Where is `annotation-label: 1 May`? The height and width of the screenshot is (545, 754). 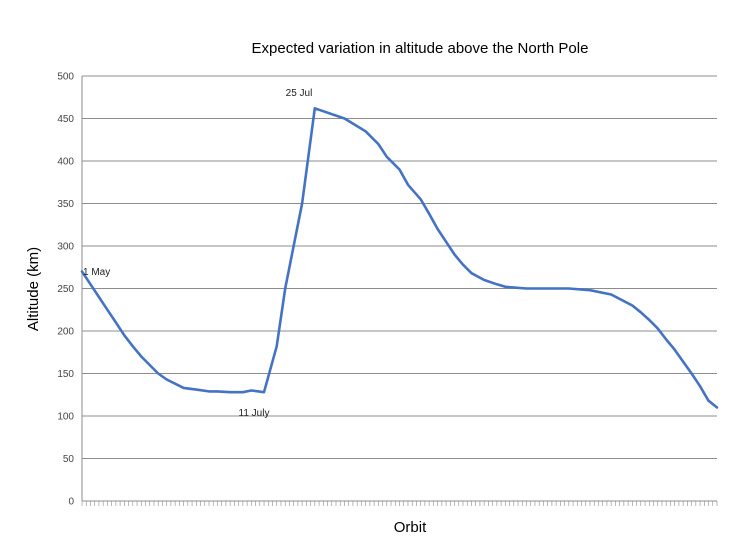
annotation-label: 1 May is located at coordinates (96, 272).